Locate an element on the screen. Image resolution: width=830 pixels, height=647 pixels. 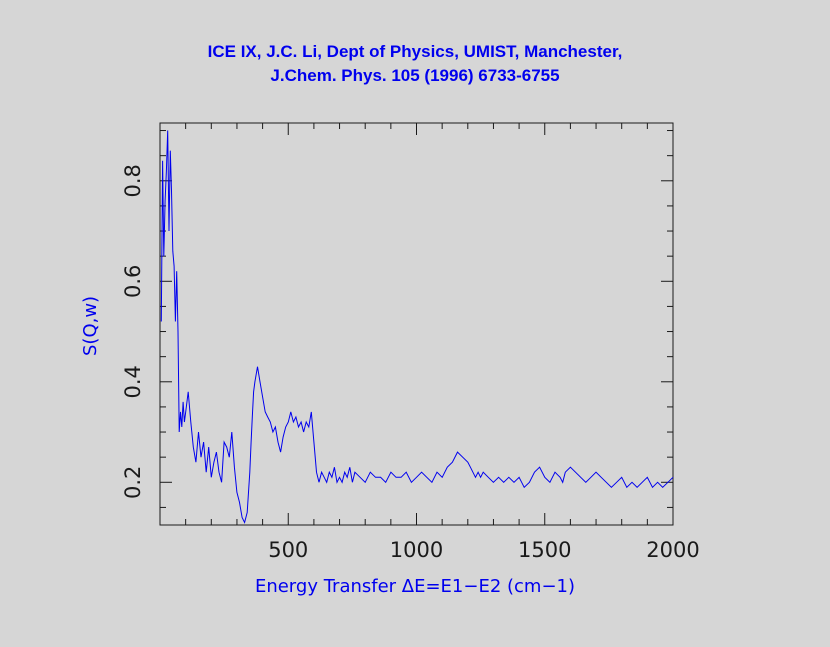
y-tick-label: 0.6 is located at coordinates (133, 281).